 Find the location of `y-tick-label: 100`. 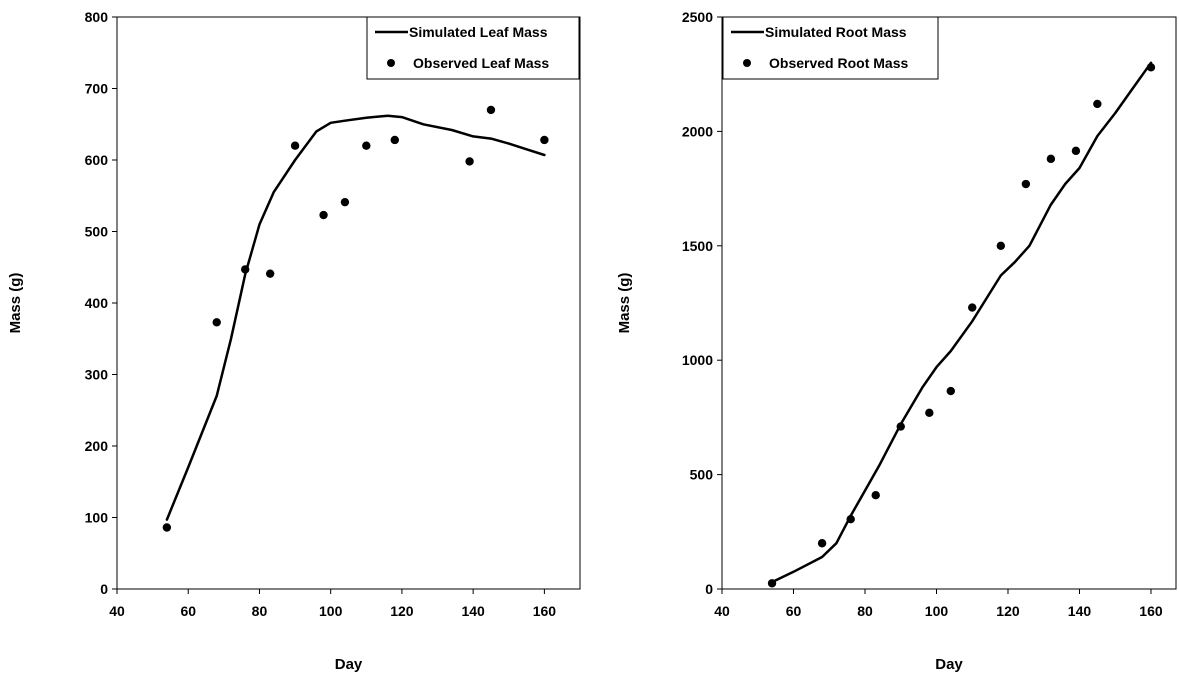

y-tick-label: 100 is located at coordinates (97, 518).